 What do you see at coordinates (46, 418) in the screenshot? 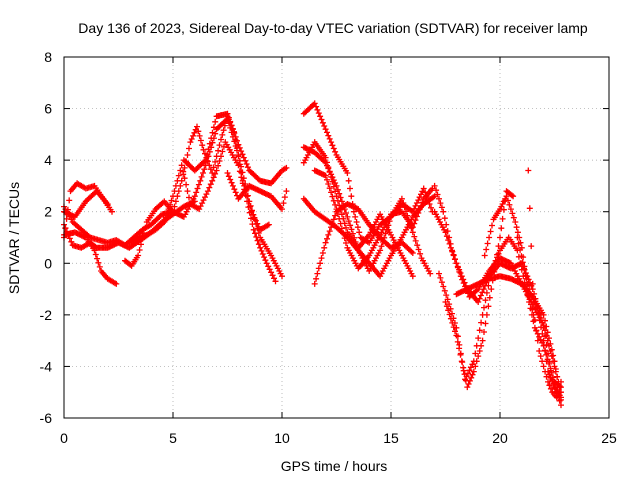
I see `y-tick-label: -6` at bounding box center [46, 418].